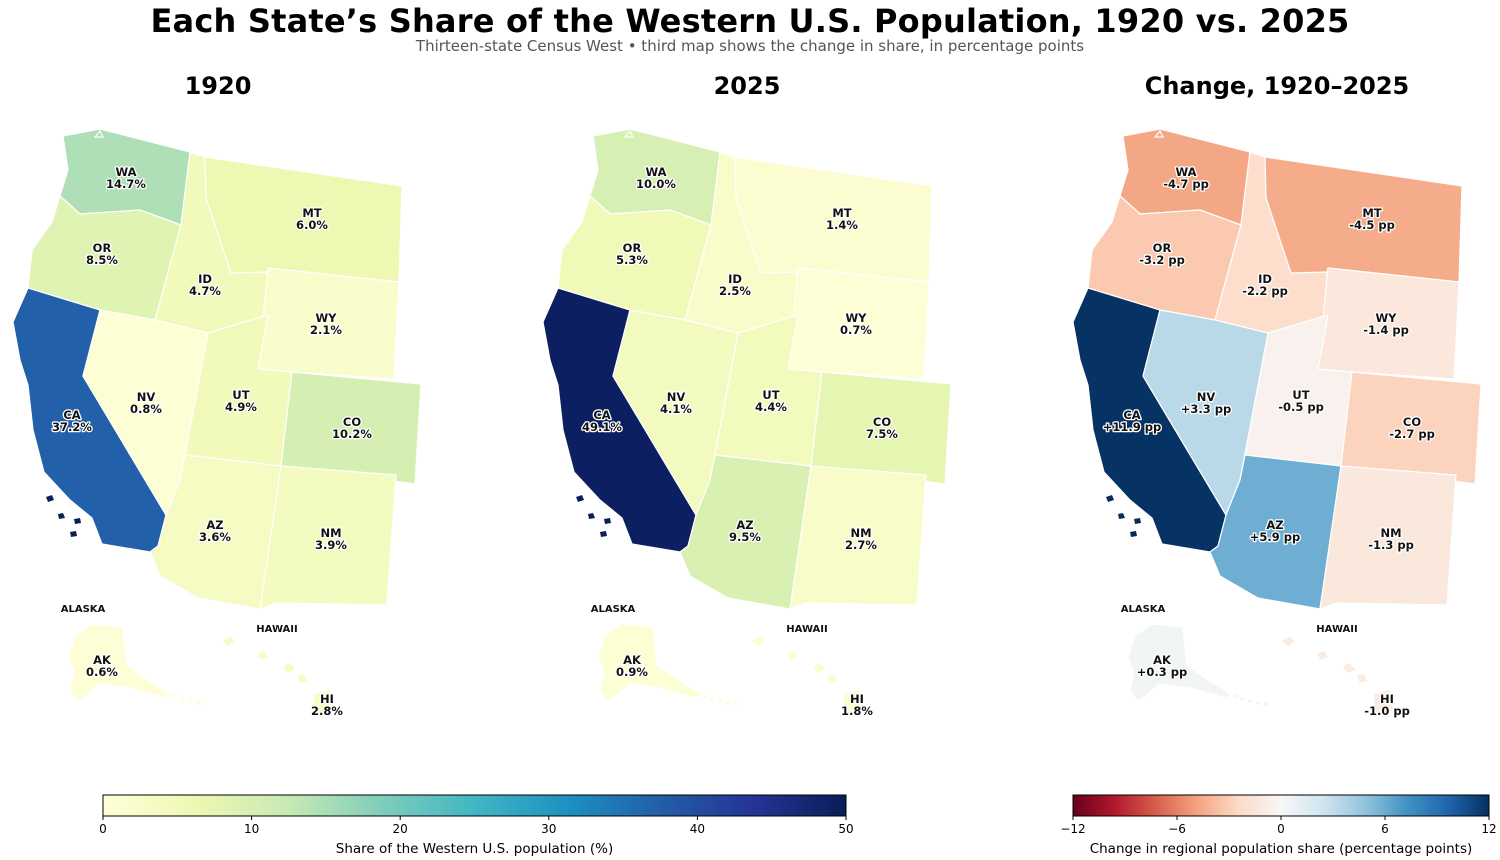 This screenshot has height=860, width=1500. I want to click on state-ca-channel-island-2-change, so click(1121, 516).